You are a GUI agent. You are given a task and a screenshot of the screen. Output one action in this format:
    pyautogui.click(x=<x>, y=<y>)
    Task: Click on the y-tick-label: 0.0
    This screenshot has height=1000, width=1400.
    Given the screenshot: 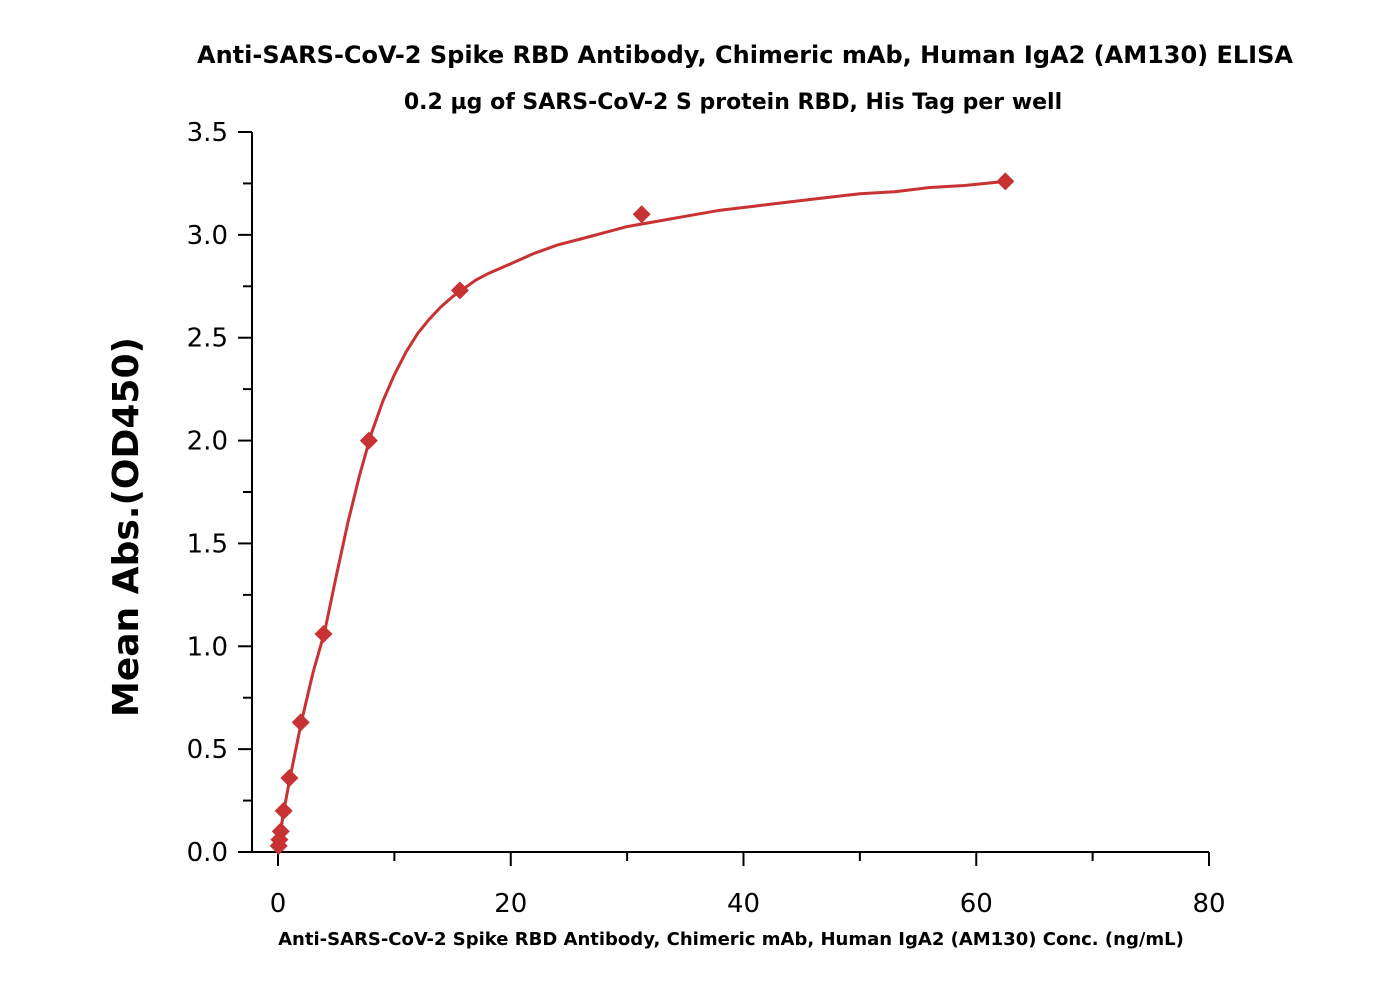 What is the action you would take?
    pyautogui.click(x=207, y=853)
    